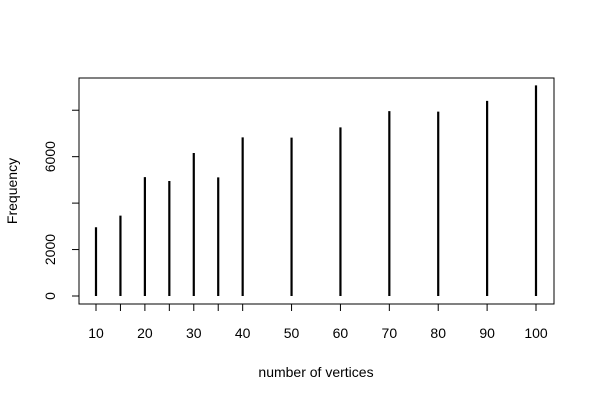 Image resolution: width=594 pixels, height=402 pixels. Describe the element at coordinates (145, 333) in the screenshot. I see `x-tick-label: 20` at that location.